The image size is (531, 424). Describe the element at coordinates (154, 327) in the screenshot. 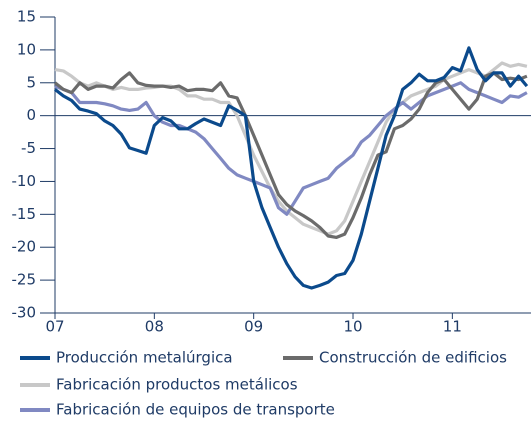

I see `x-tick-label: 08` at that location.